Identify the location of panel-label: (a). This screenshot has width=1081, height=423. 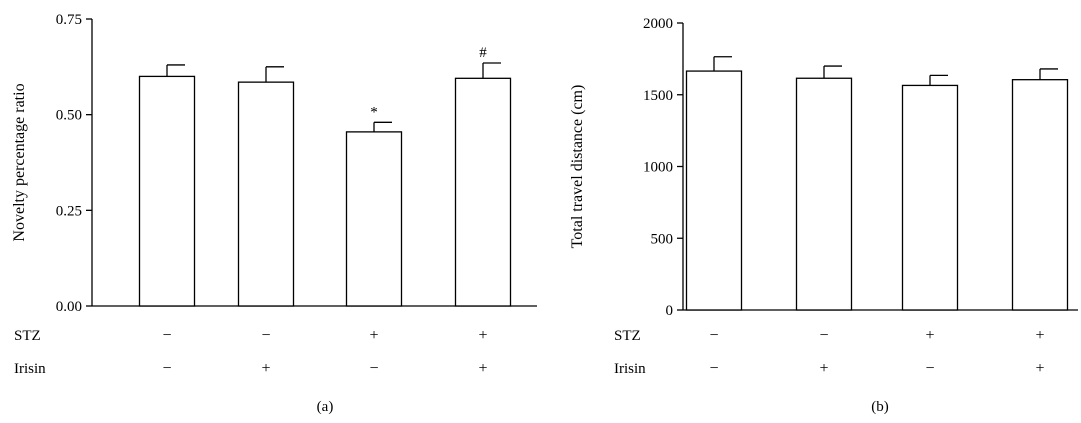
(325, 407).